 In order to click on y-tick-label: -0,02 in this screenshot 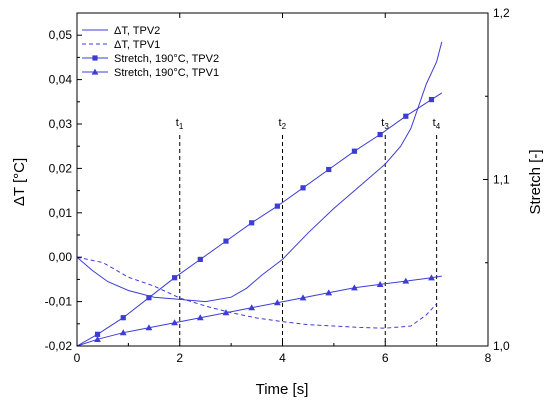, I will do `click(59, 346)`.